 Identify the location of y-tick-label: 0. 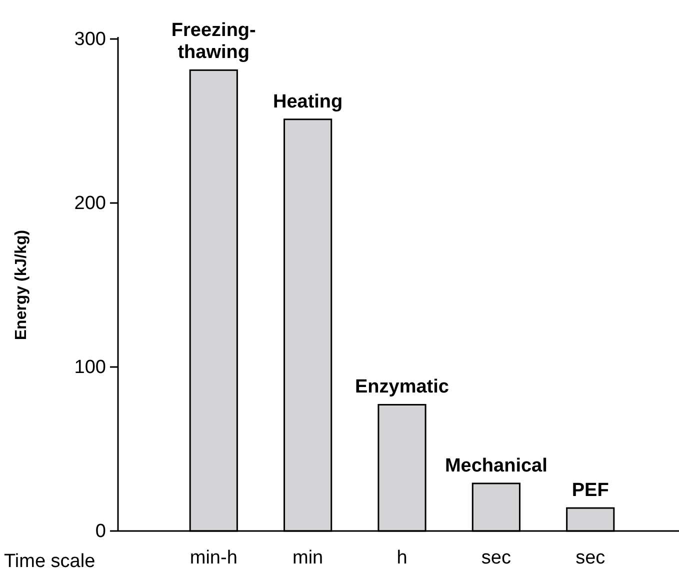
(100, 531).